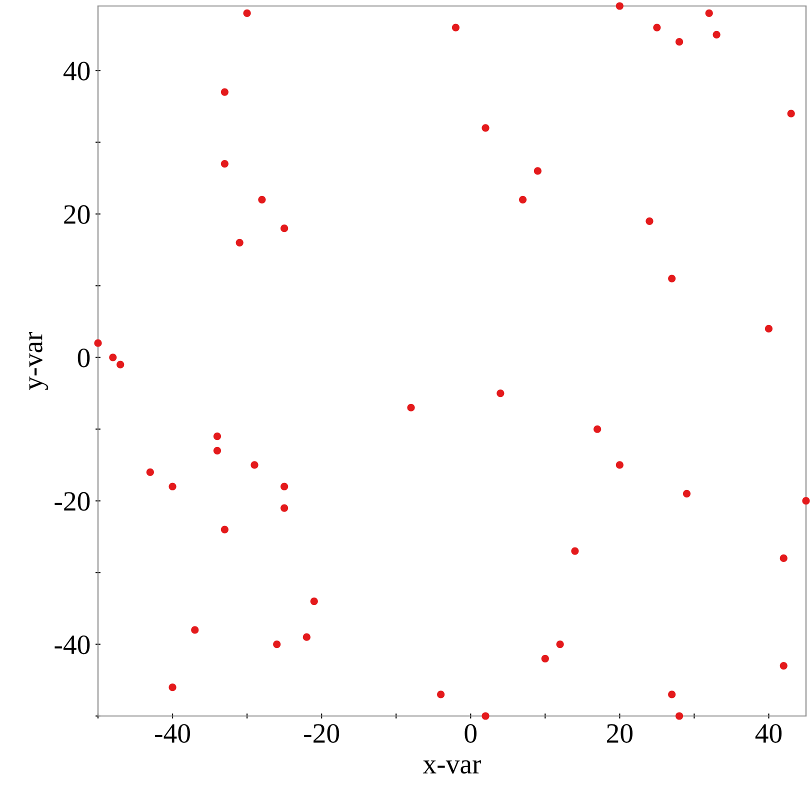 Image resolution: width=812 pixels, height=812 pixels. I want to click on x-tick-label: 0, so click(470, 733).